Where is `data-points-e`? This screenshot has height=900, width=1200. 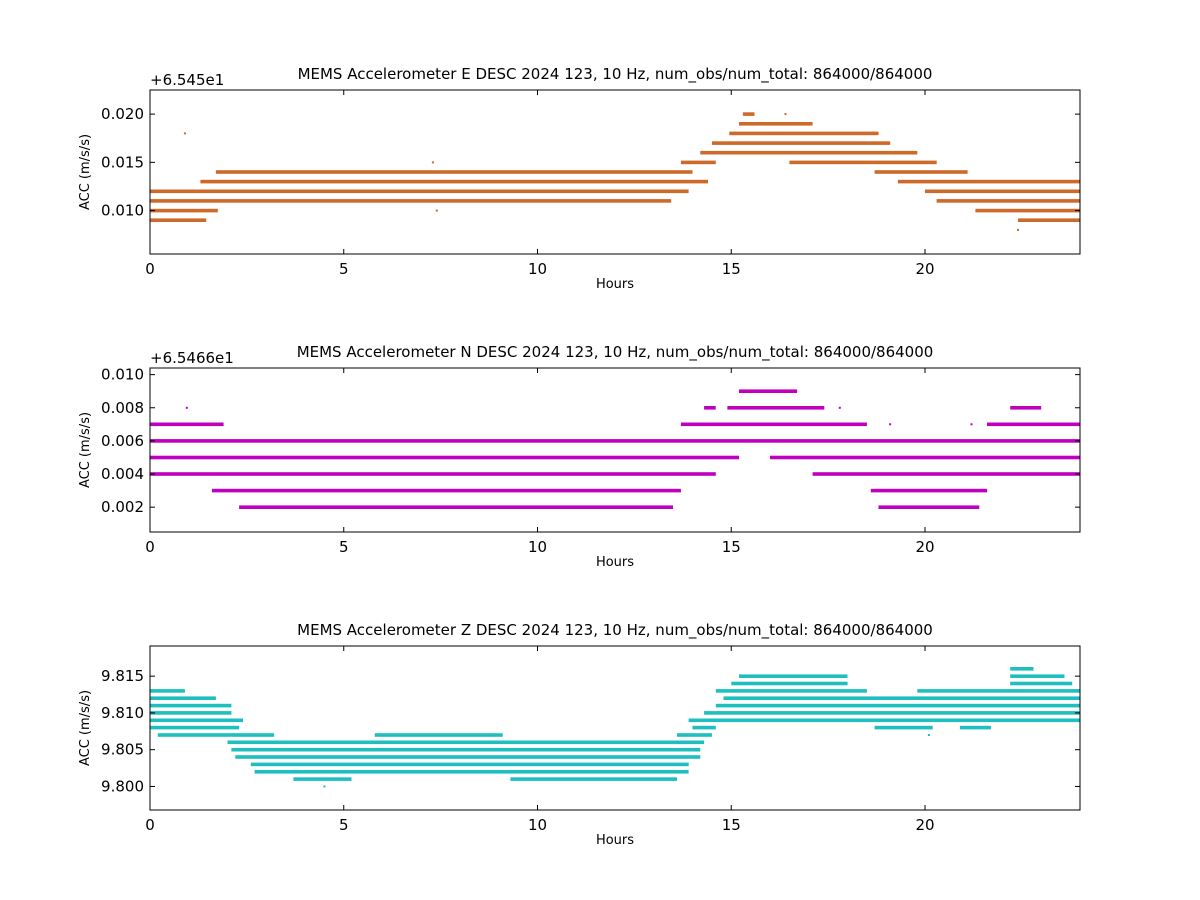 data-points-e is located at coordinates (615, 171).